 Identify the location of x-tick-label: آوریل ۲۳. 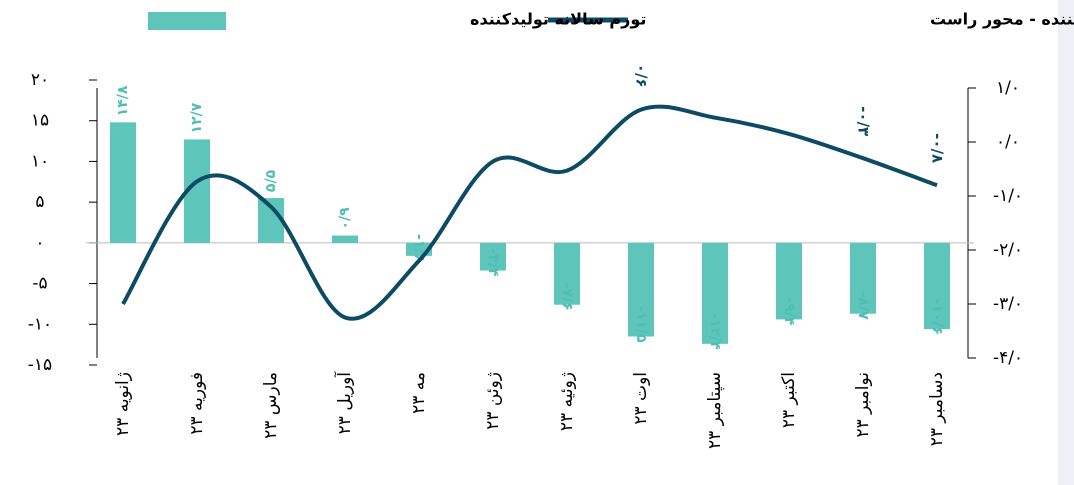
(344, 403).